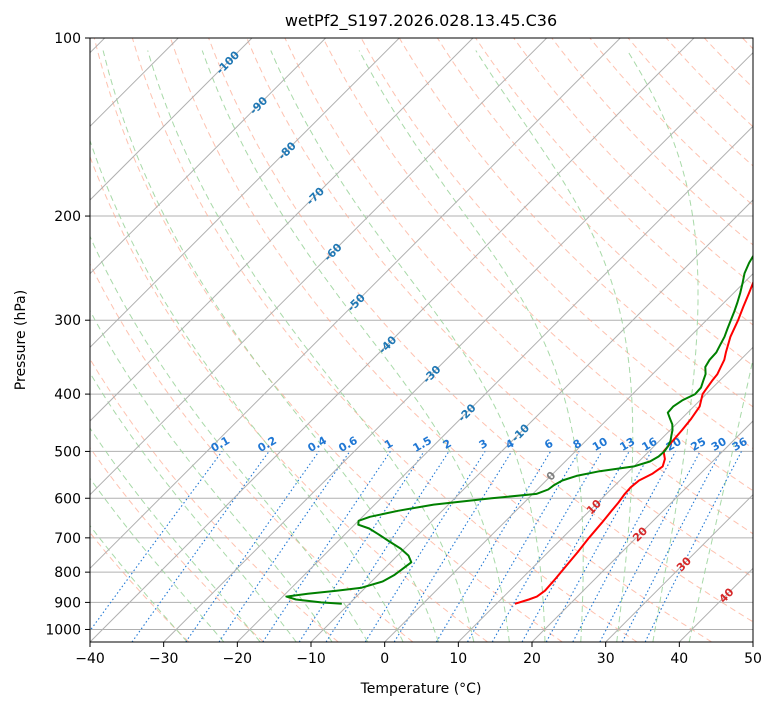 The image size is (775, 708). I want to click on mixing-ratio-line-0.4, so click(252, 546).